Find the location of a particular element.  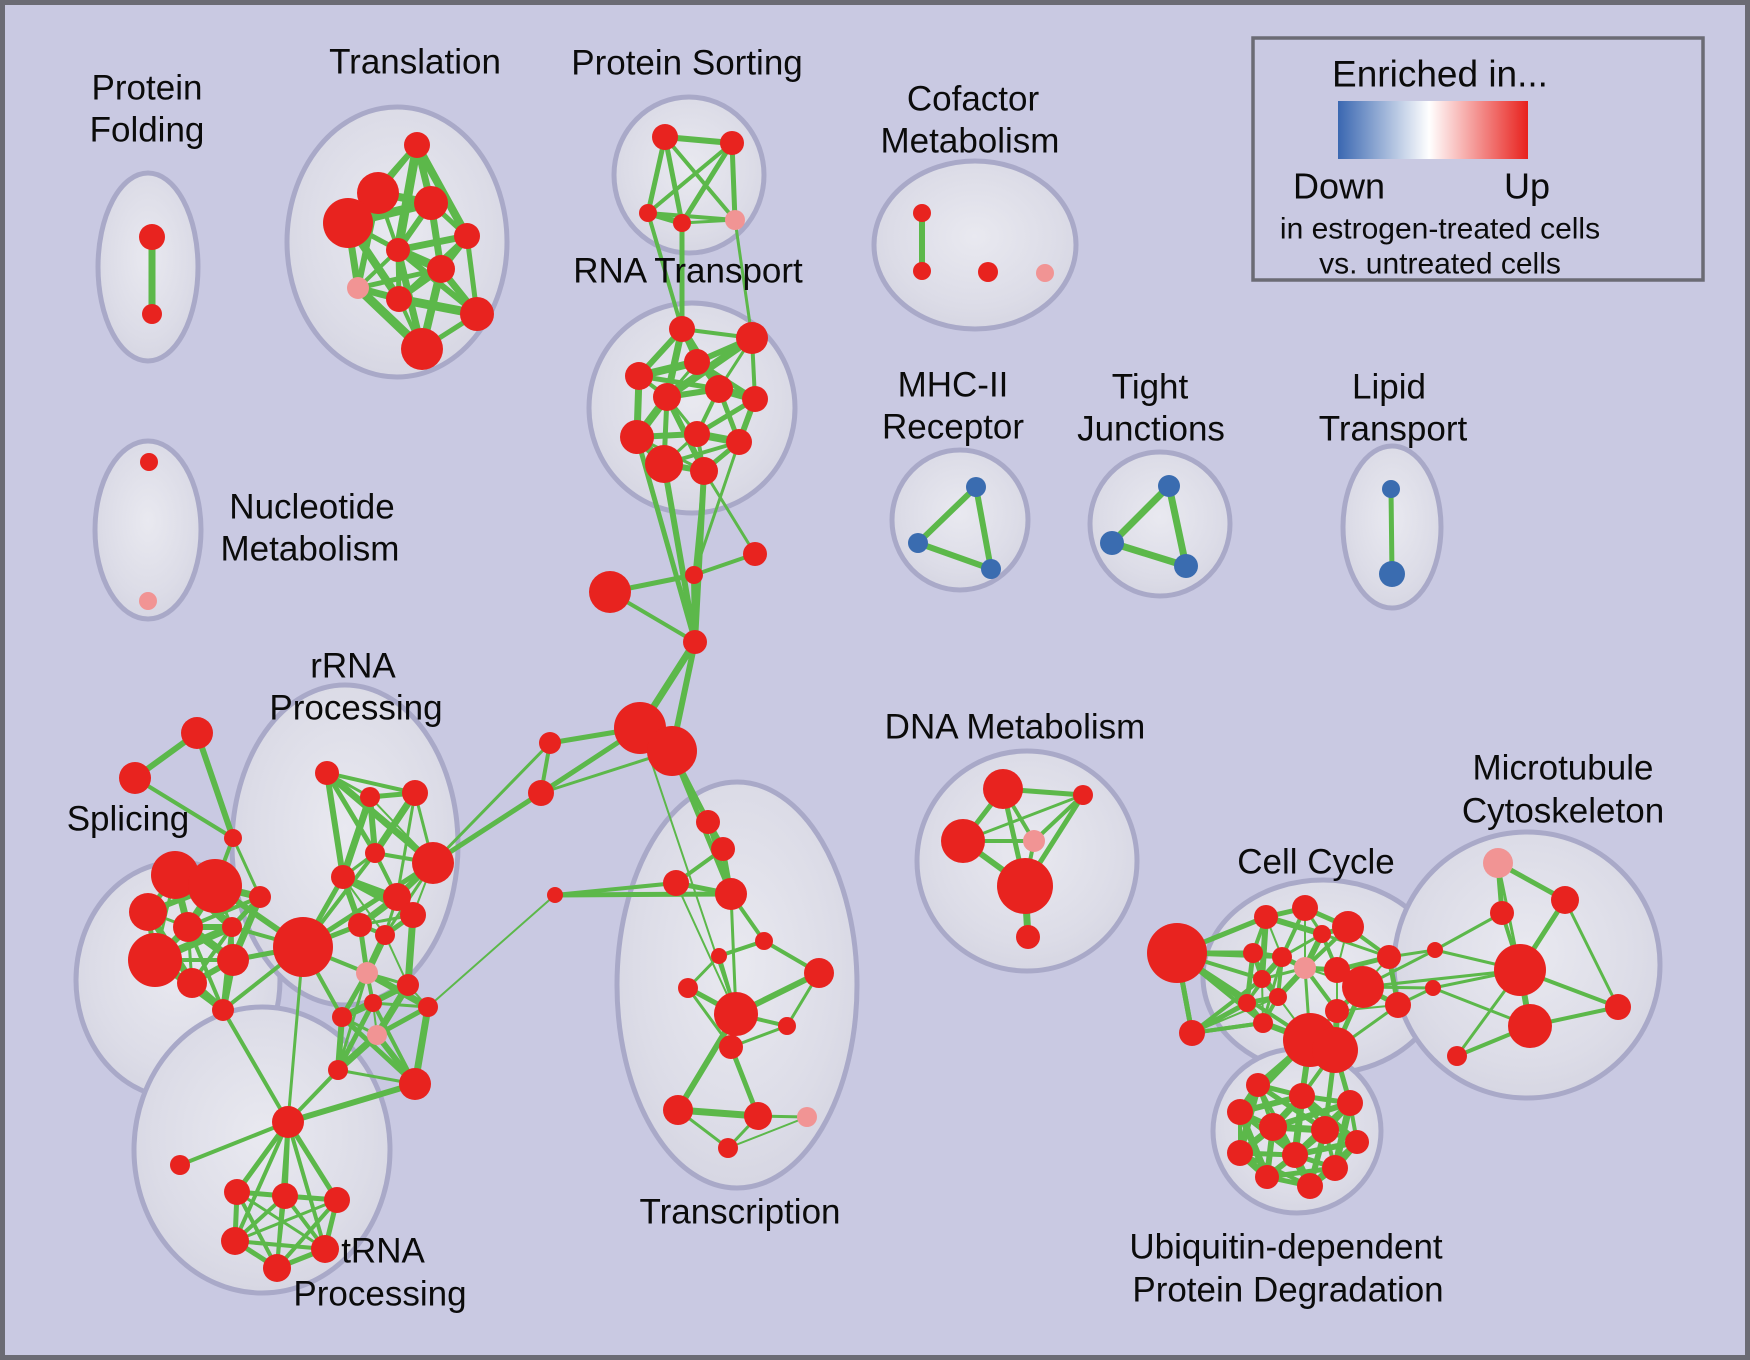

cluster-label-nucleotide-metabolism: Metabolism is located at coordinates (310, 549).